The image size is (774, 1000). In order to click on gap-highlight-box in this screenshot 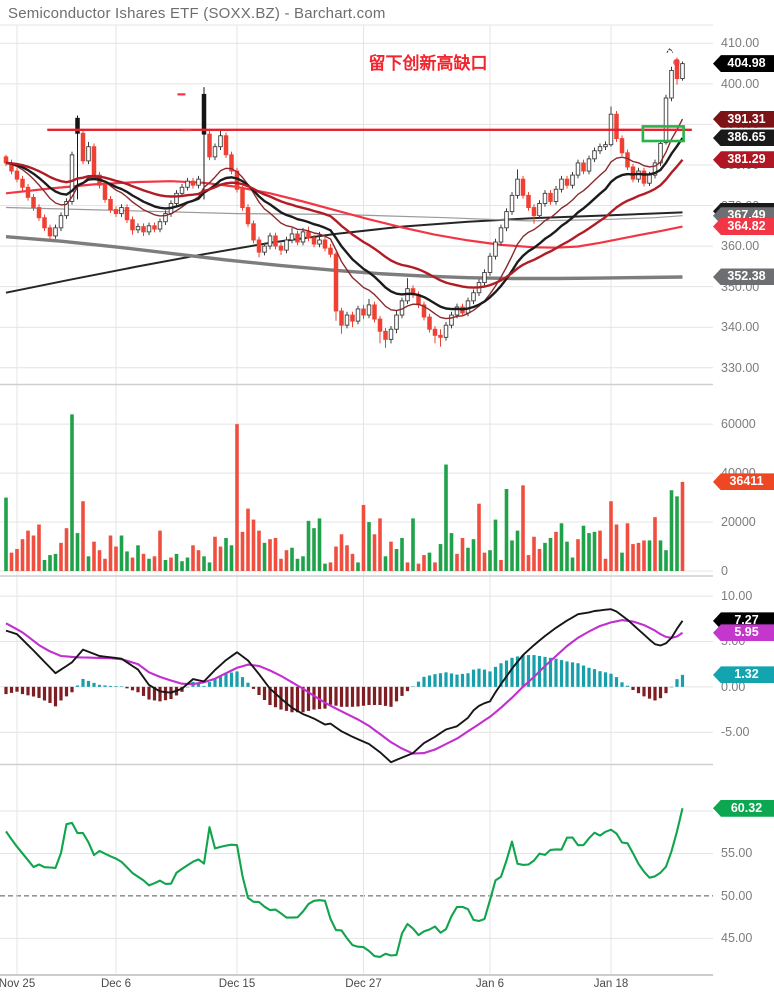, I will do `click(663, 134)`.